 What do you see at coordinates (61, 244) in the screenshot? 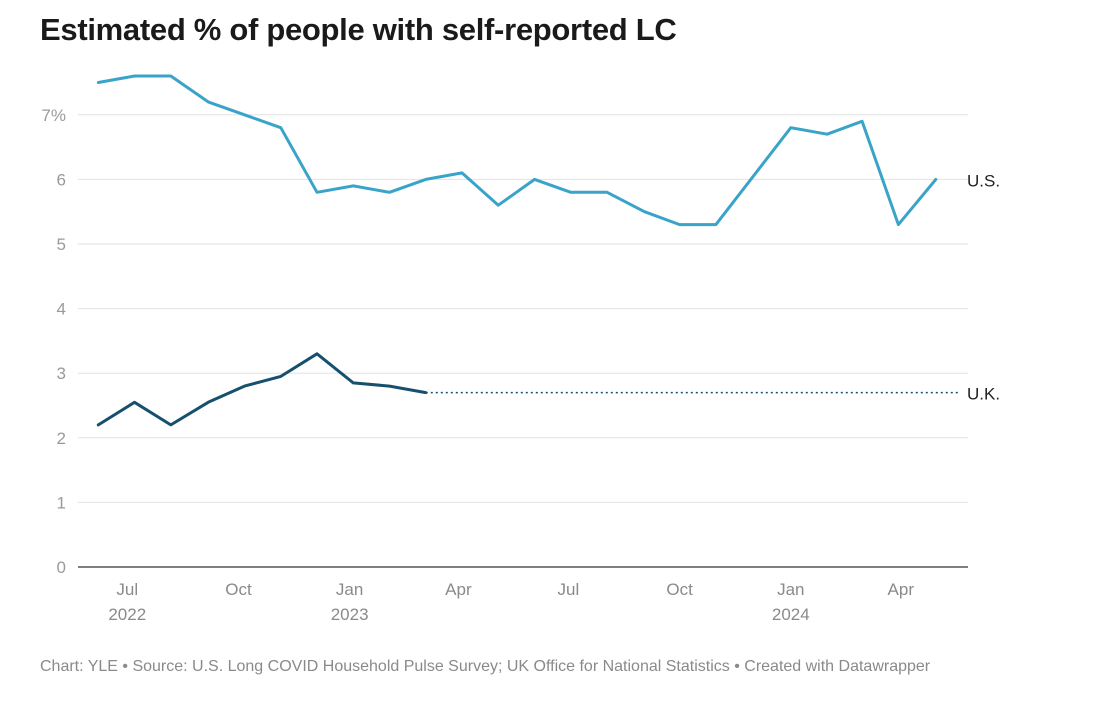
I see `y-tick-label: 5` at bounding box center [61, 244].